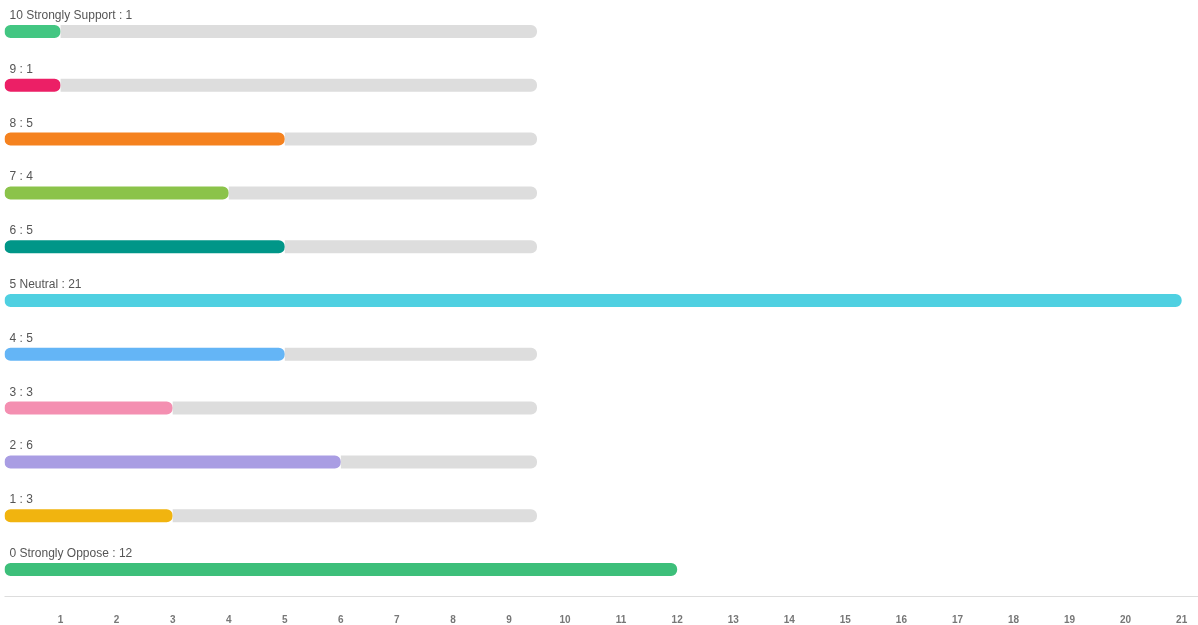  Describe the element at coordinates (21, 68) in the screenshot. I see `y-tick-label: 9 : 1` at that location.